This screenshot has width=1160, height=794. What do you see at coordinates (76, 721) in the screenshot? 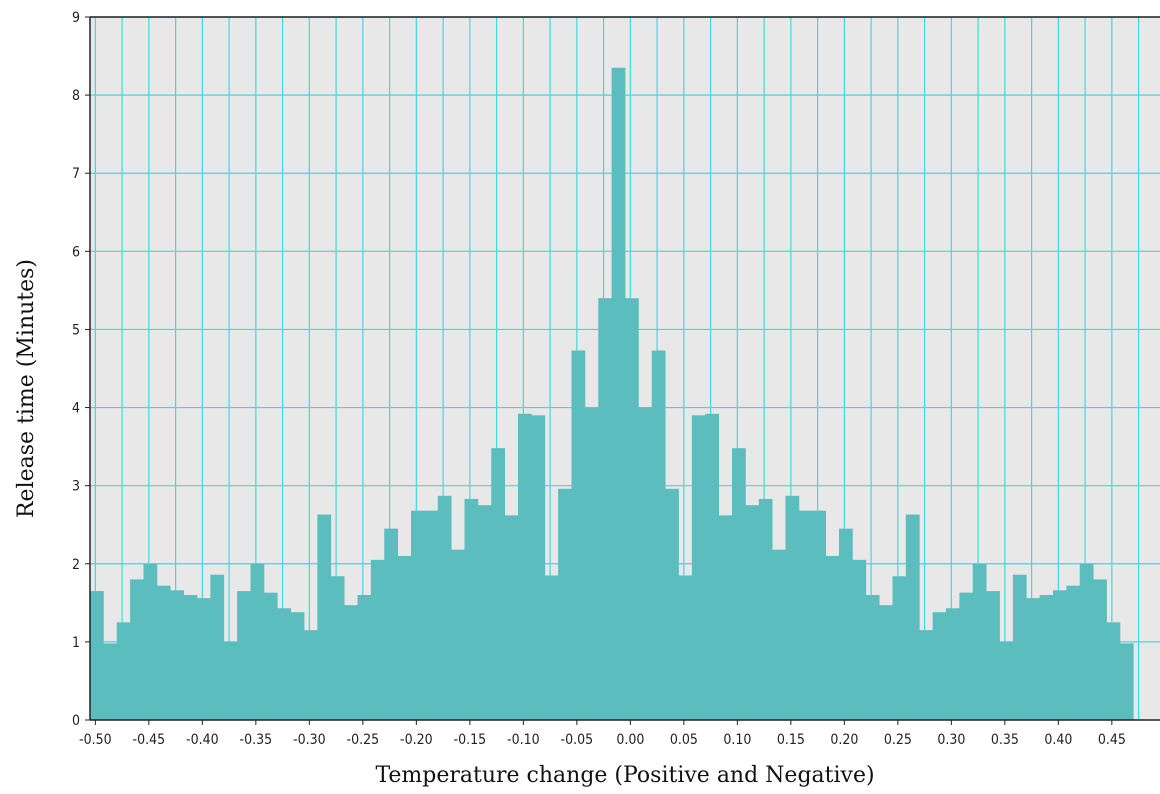
I see `y-tick-label: 0` at bounding box center [76, 721].